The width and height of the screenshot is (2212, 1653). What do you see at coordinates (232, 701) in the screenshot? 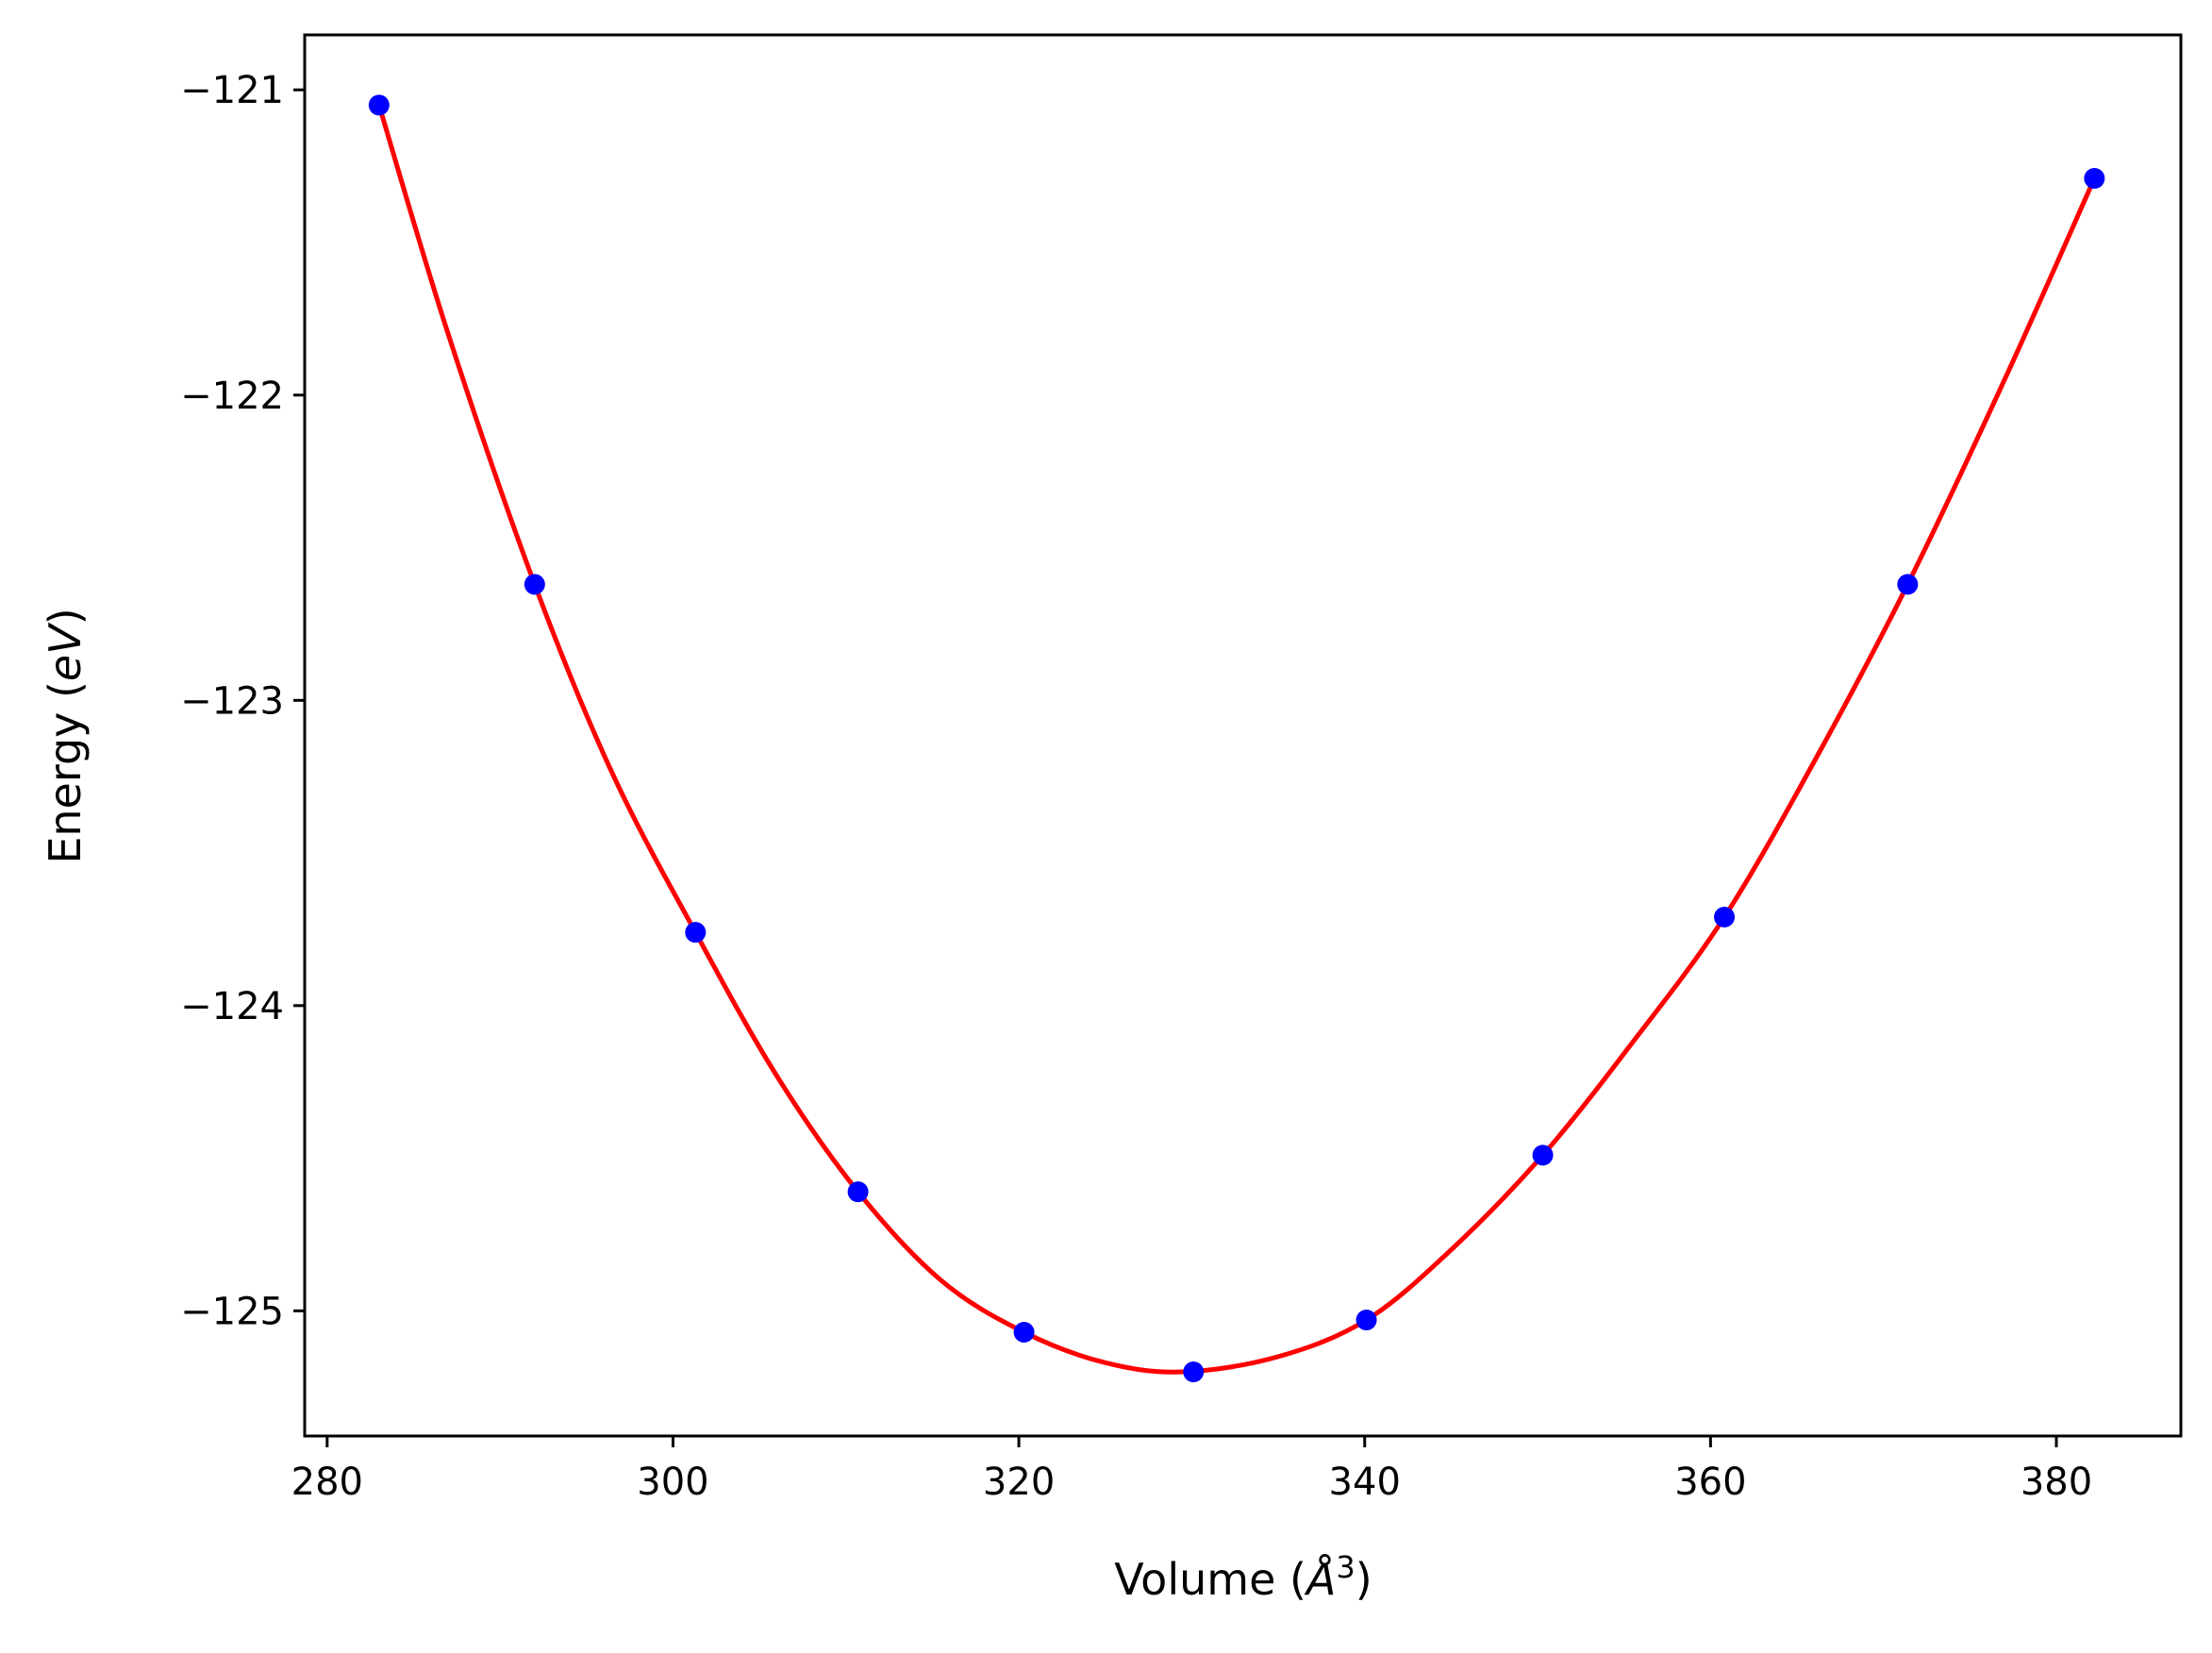
I see `y-tick-label: −123` at bounding box center [232, 701].